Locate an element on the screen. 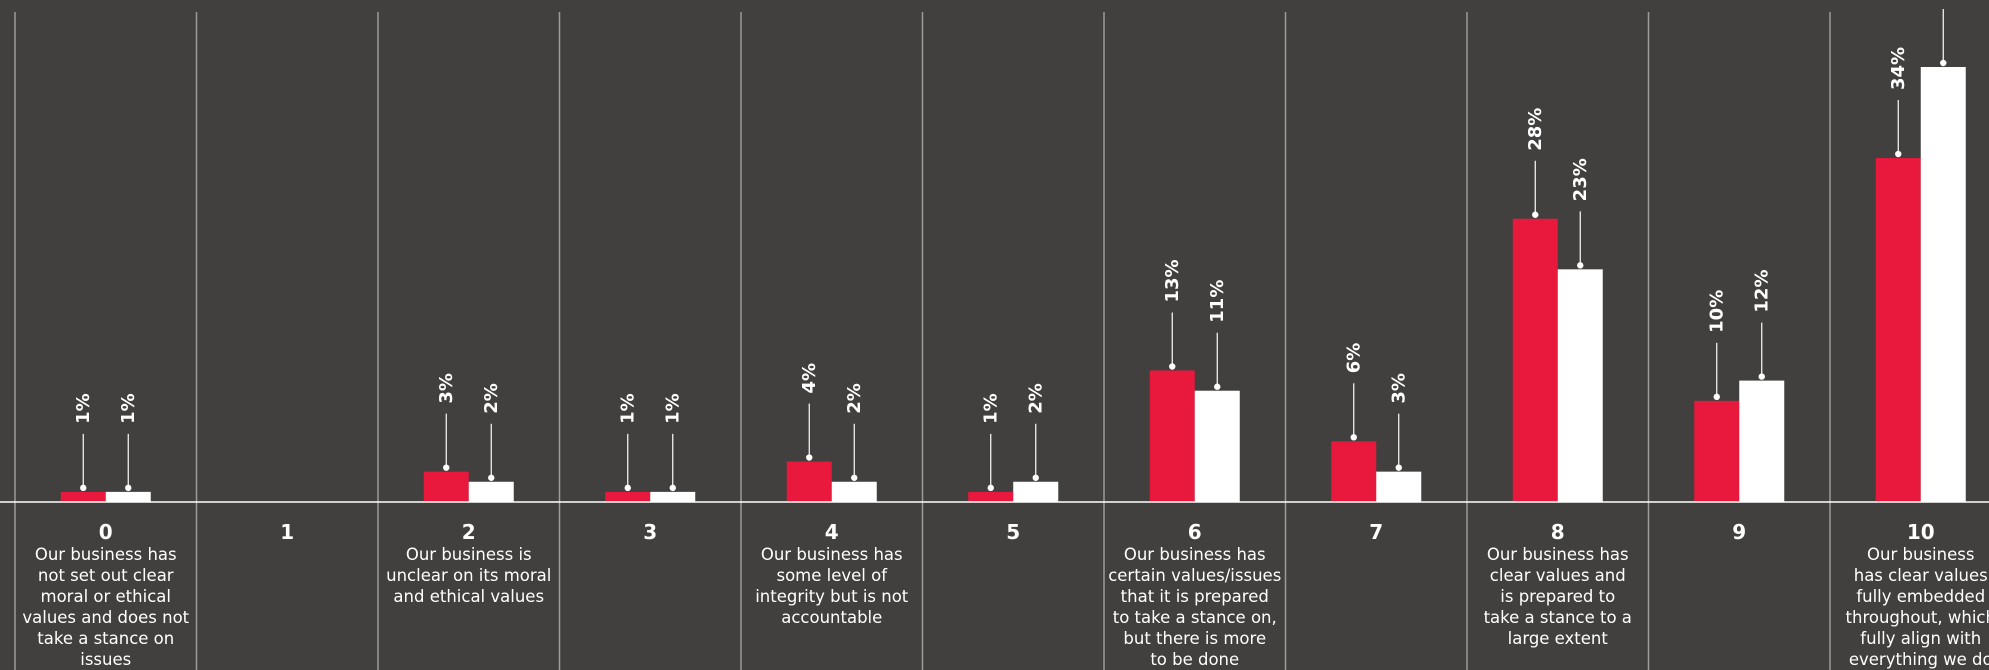 The image size is (1989, 670). x-tick-labels: 0 1 2 3 4 5 6 7 8 9 10 is located at coordinates (1017, 532).